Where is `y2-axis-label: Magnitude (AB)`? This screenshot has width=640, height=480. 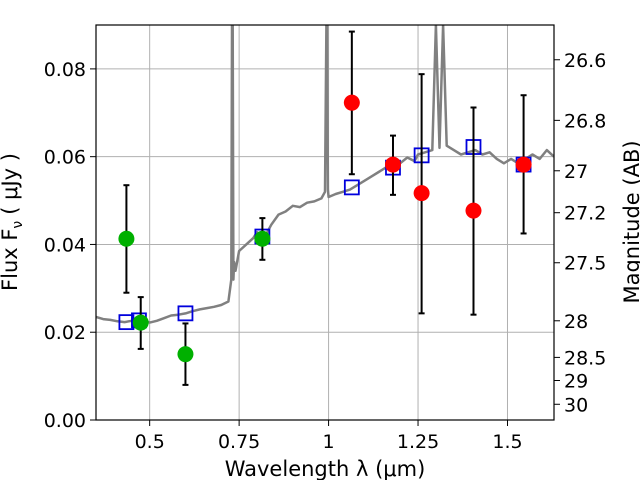 y2-axis-label: Magnitude (AB) is located at coordinates (630, 221).